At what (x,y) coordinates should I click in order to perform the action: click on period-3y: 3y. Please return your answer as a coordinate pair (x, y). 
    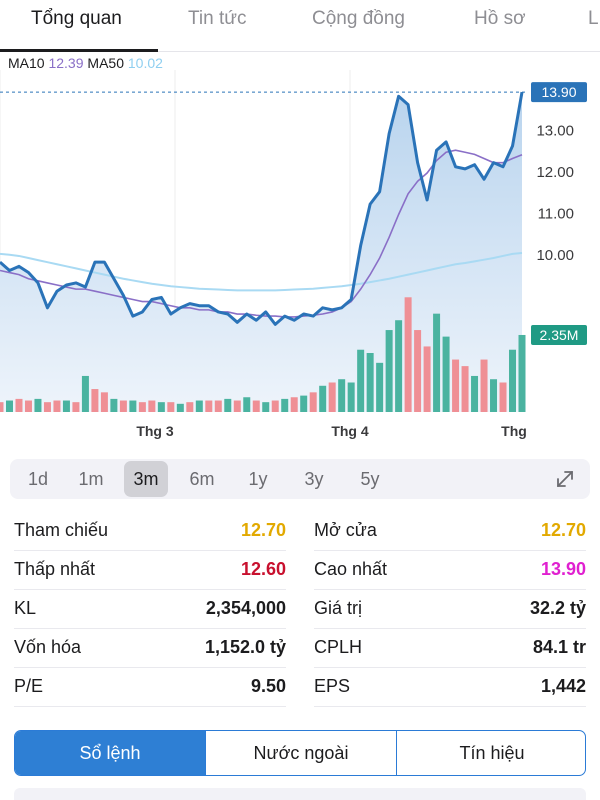
    Looking at the image, I should click on (314, 479).